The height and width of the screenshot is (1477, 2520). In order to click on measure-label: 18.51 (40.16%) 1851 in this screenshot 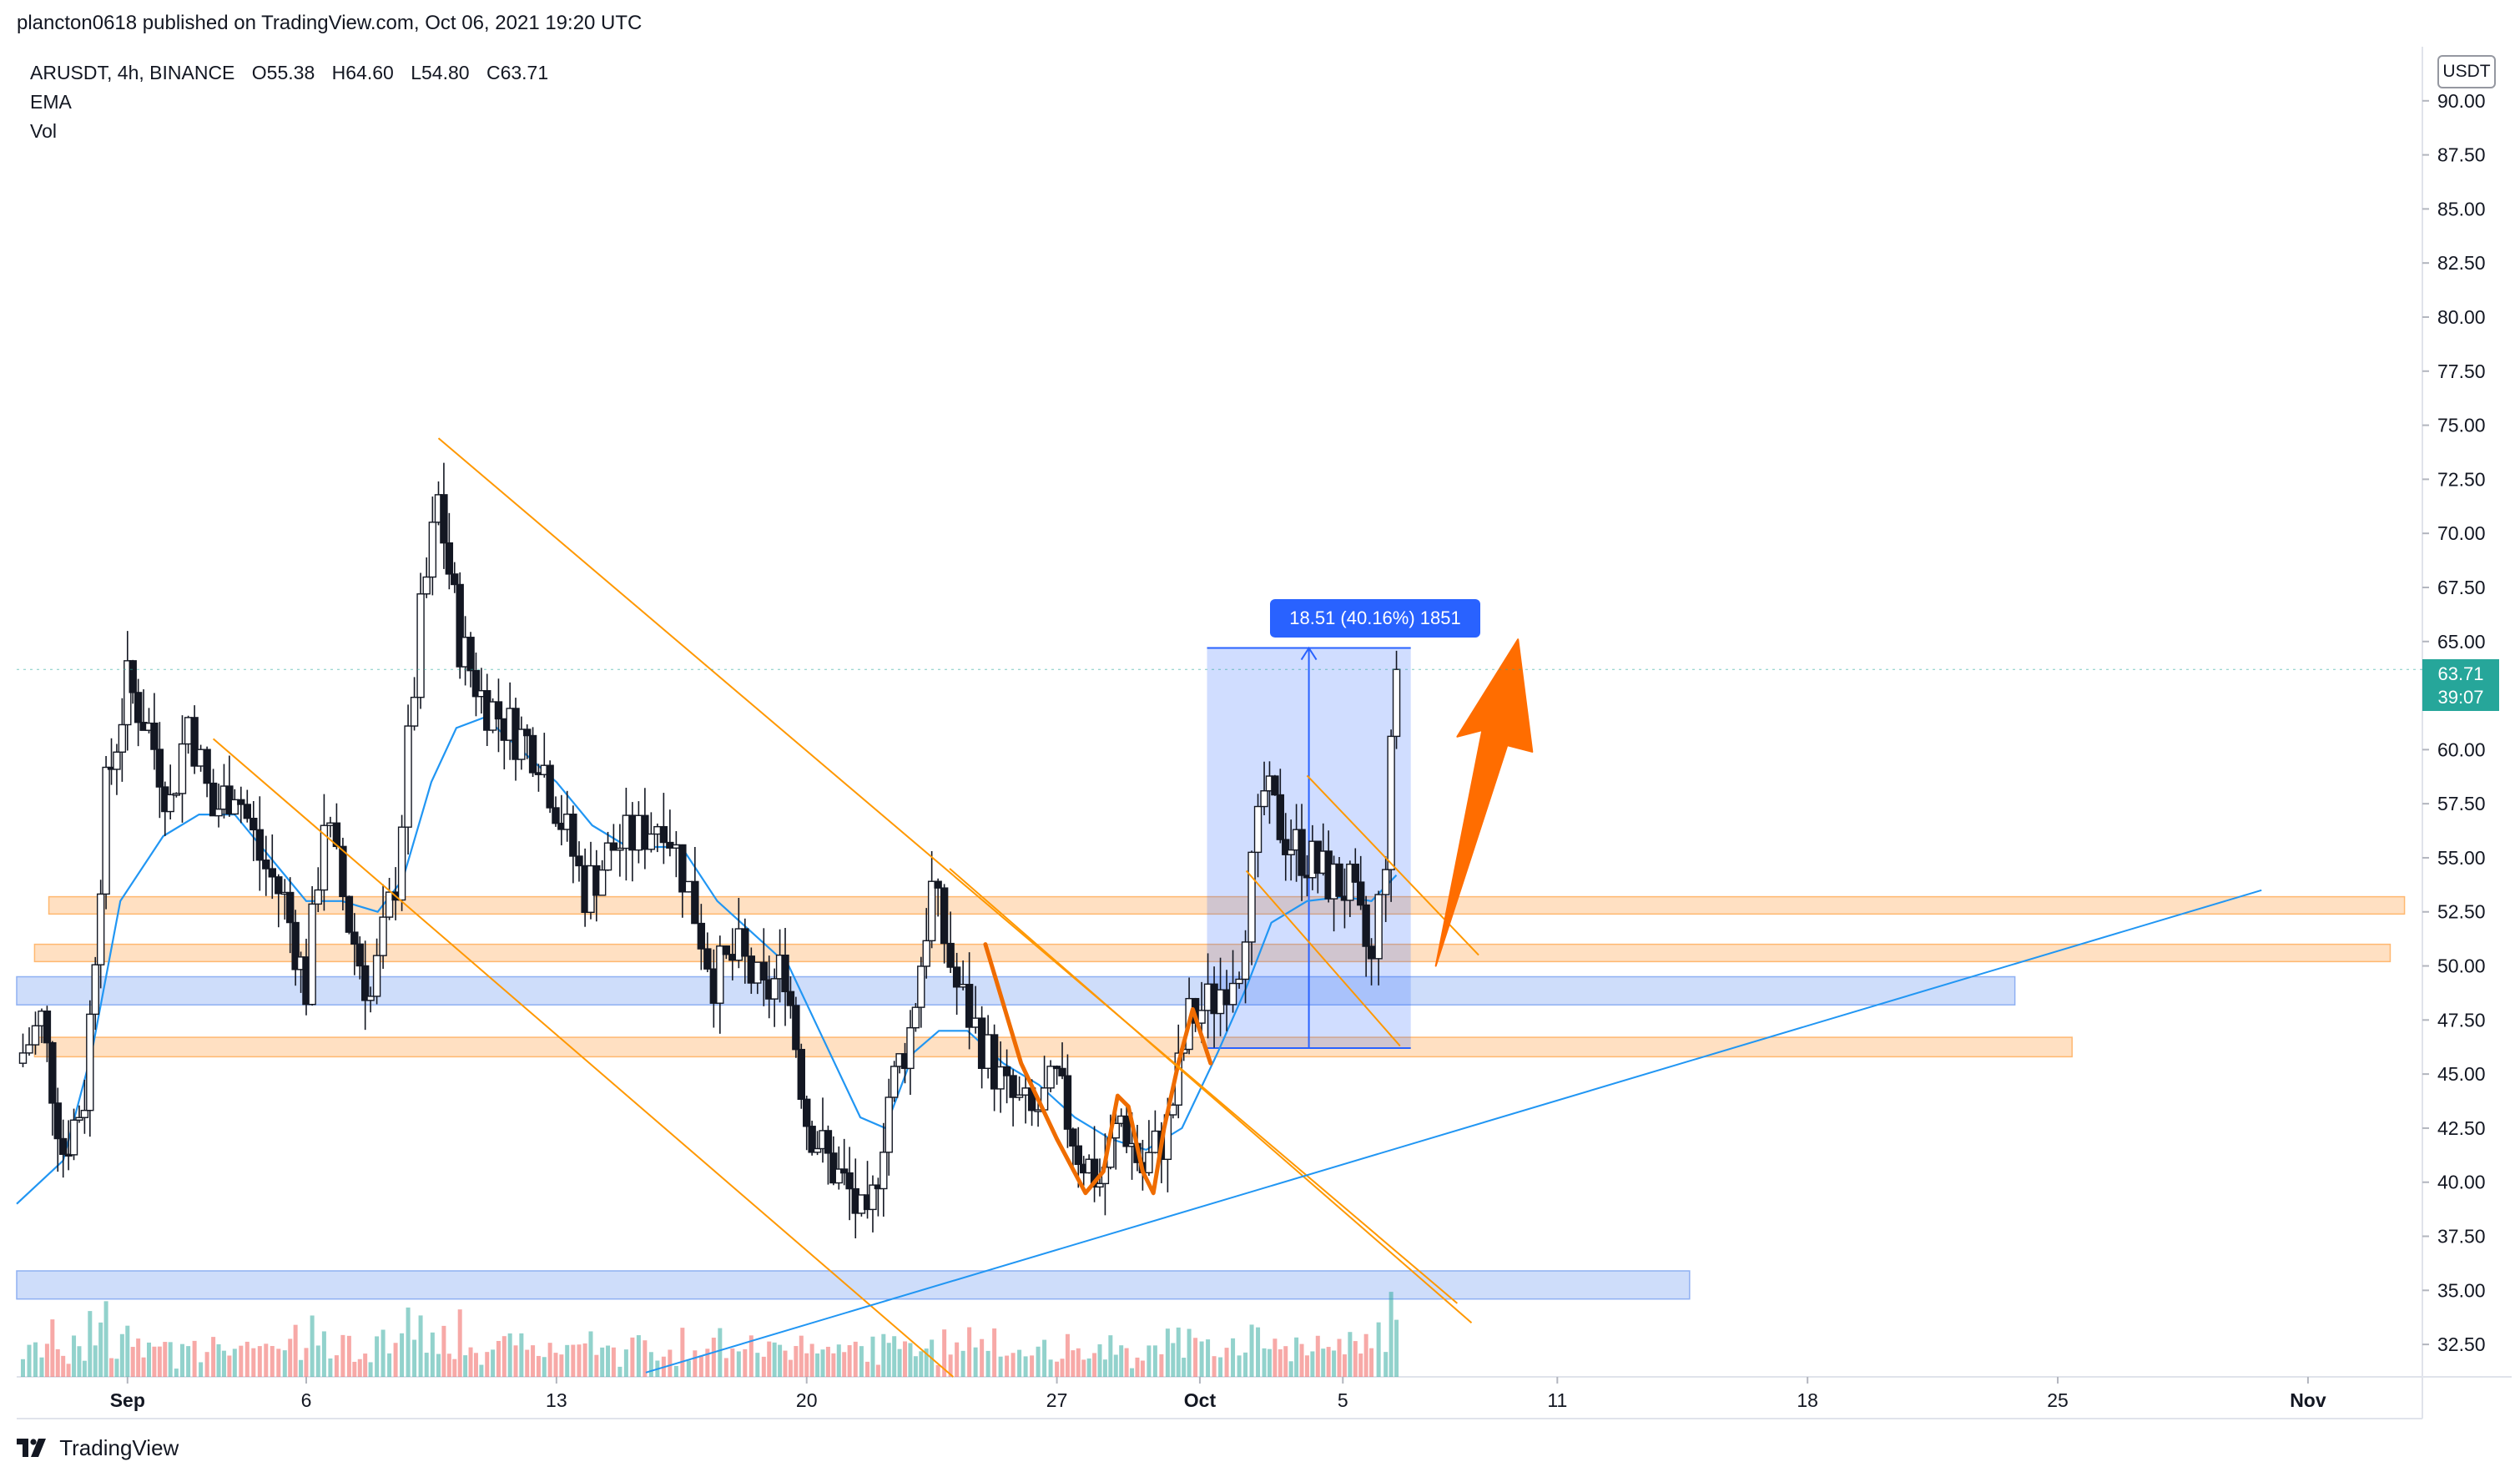, I will do `click(1375, 618)`.